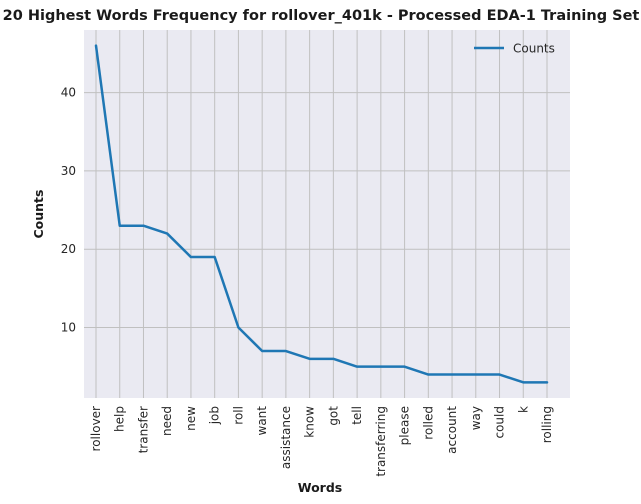 The height and width of the screenshot is (504, 641). I want to click on y-tick-label: 20, so click(68, 249).